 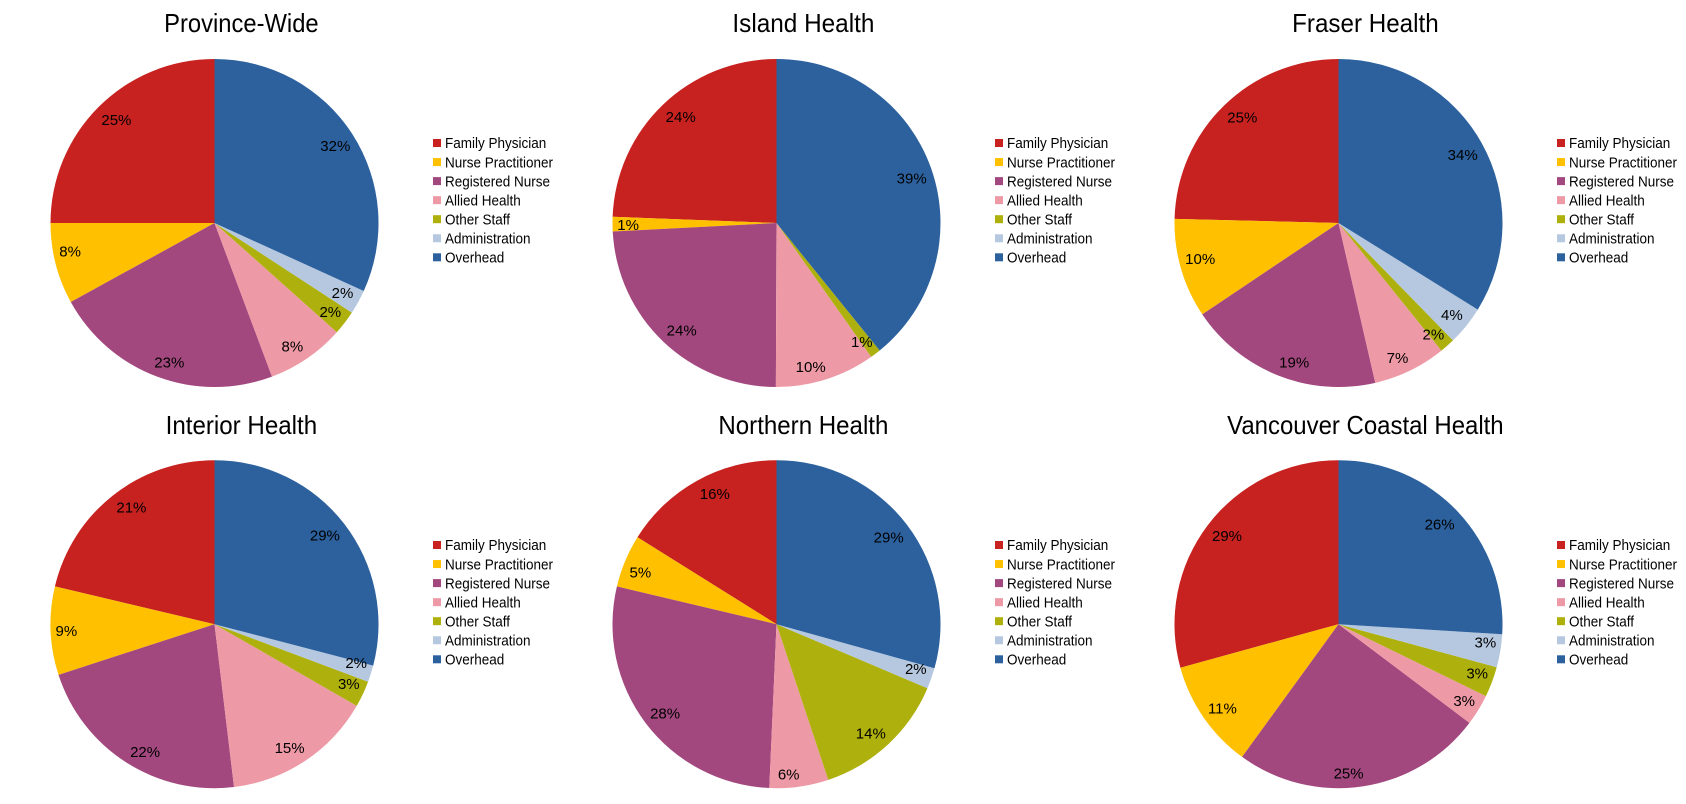 What do you see at coordinates (1365, 425) in the screenshot?
I see `svg-text: Vancouver Coastal Health` at bounding box center [1365, 425].